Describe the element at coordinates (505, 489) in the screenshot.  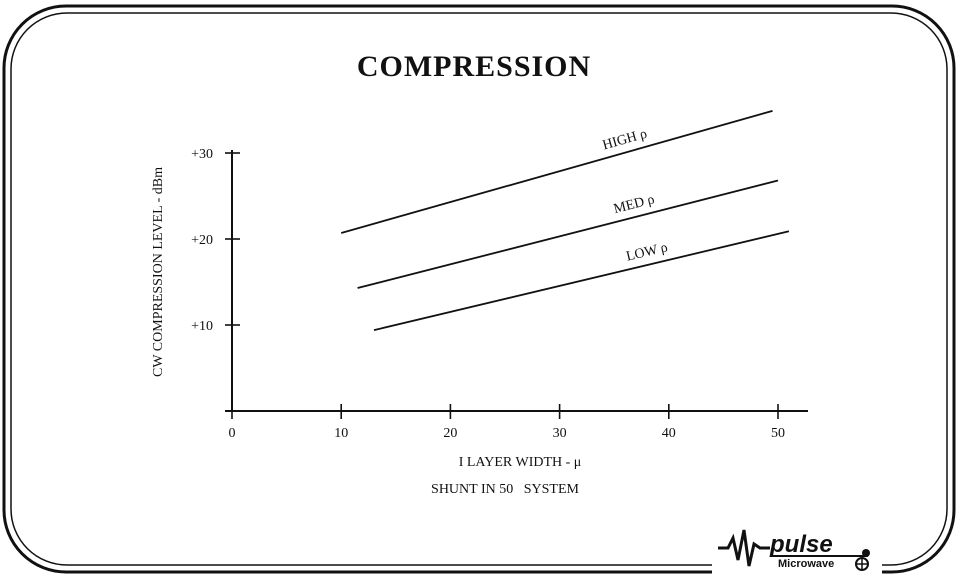
I see `system-footnote: SHUNT IN 50 SYSTEM` at that location.